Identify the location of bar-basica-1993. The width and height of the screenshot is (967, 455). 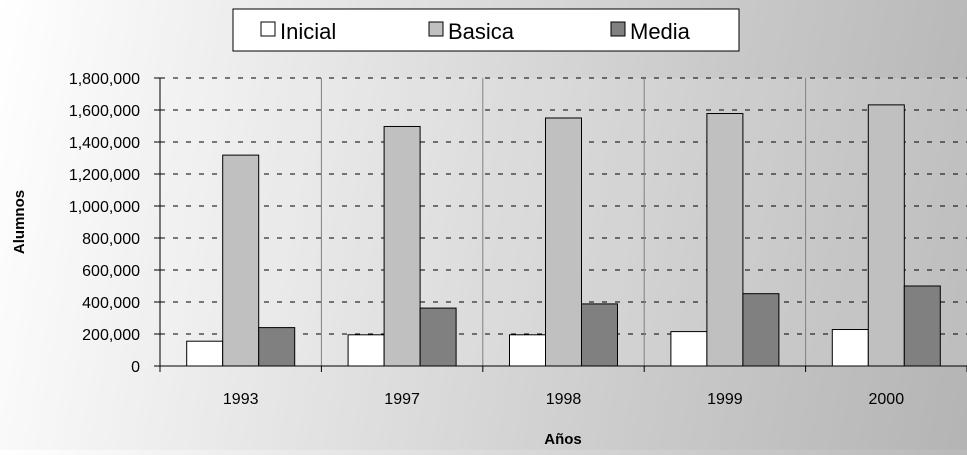
(241, 260).